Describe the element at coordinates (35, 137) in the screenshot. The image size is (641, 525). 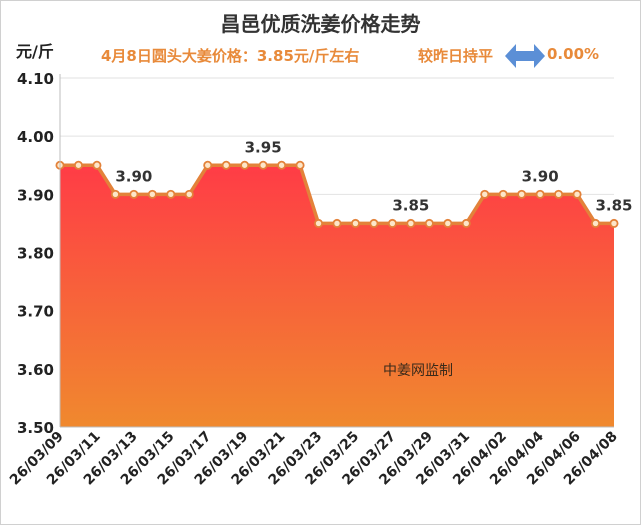
I see `y-tick-label: 4.00` at that location.